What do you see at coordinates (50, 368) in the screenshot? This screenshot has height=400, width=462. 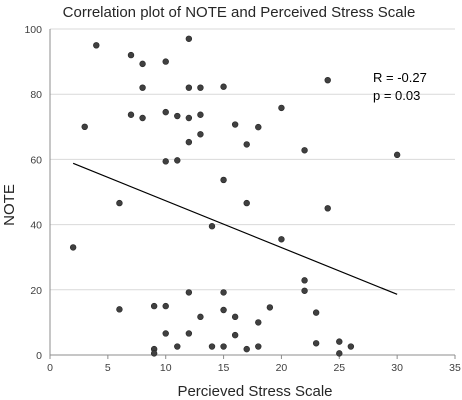 I see `x-tick-label: 0` at bounding box center [50, 368].